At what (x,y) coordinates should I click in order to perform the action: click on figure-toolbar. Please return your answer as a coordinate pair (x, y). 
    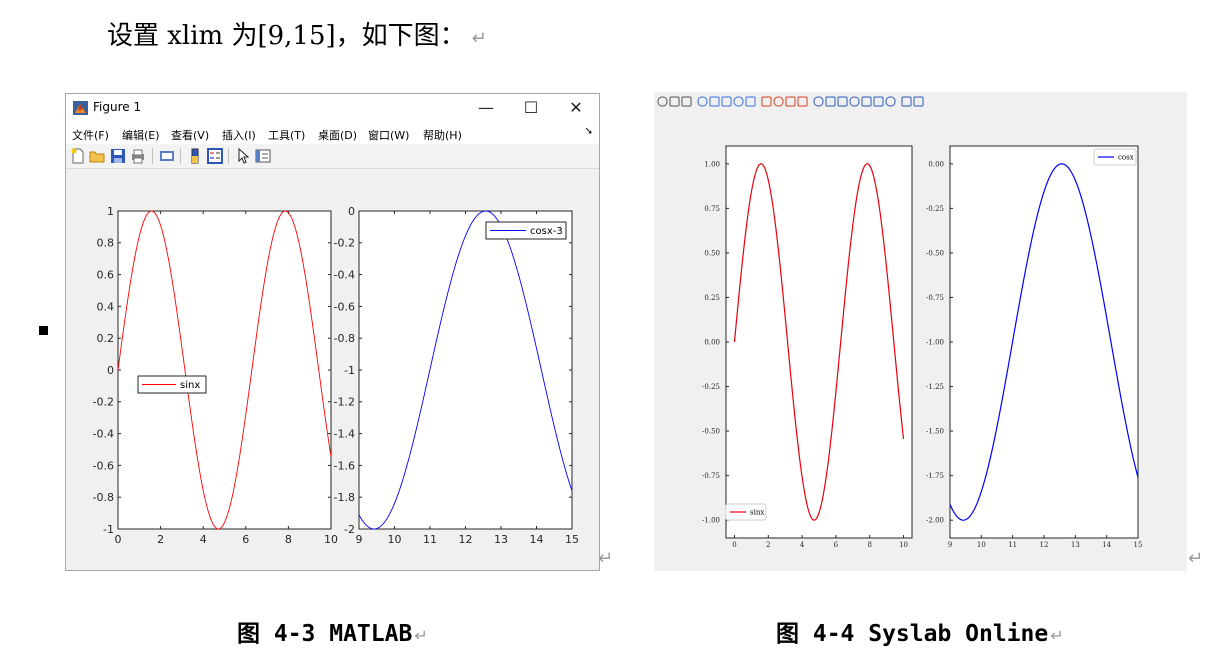
    Looking at the image, I should click on (332, 156).